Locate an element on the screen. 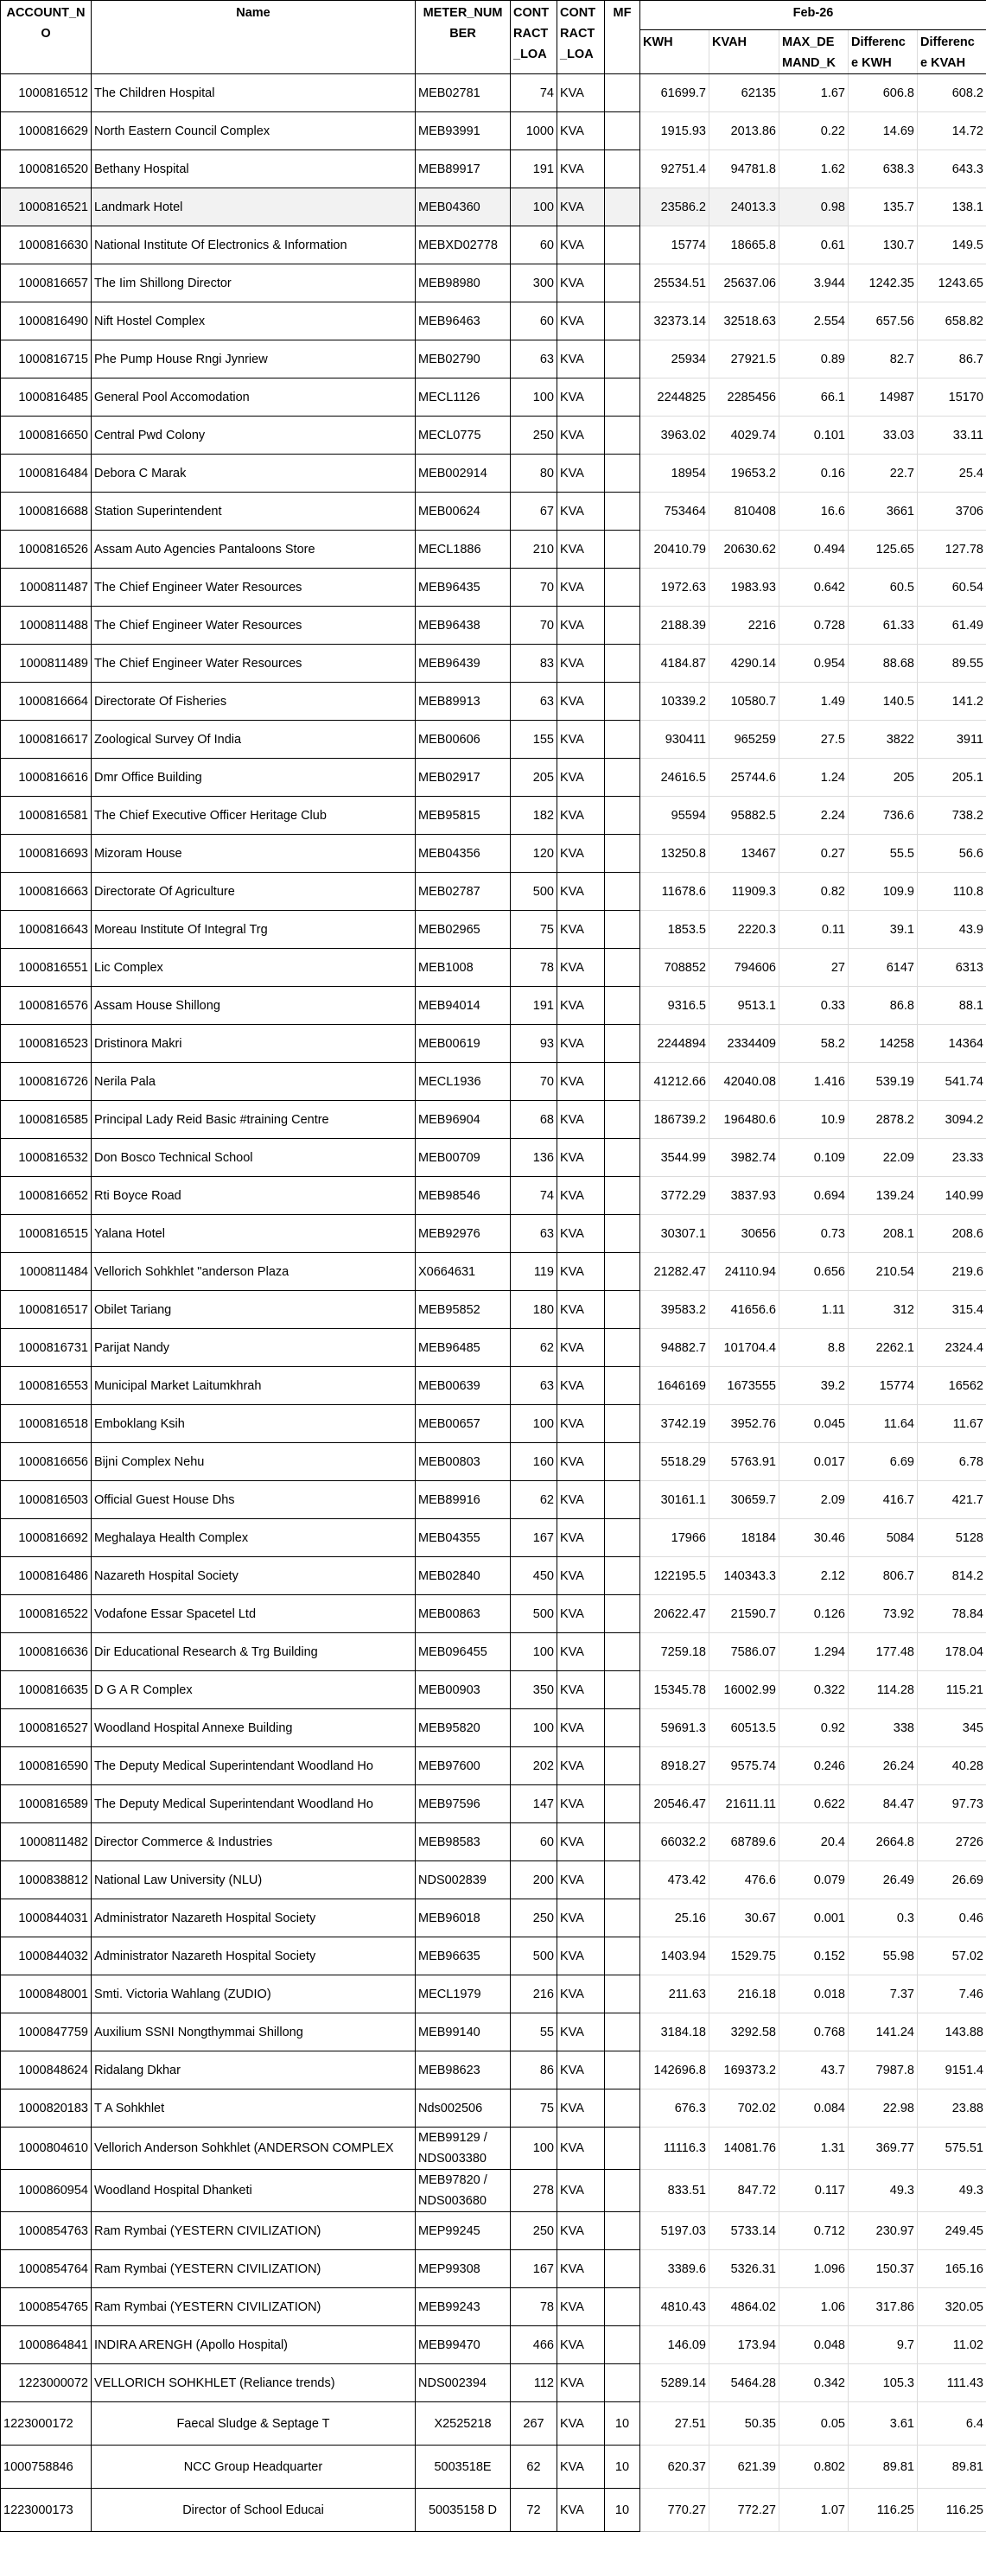  cell-contract-load: 112 is located at coordinates (533, 2382).